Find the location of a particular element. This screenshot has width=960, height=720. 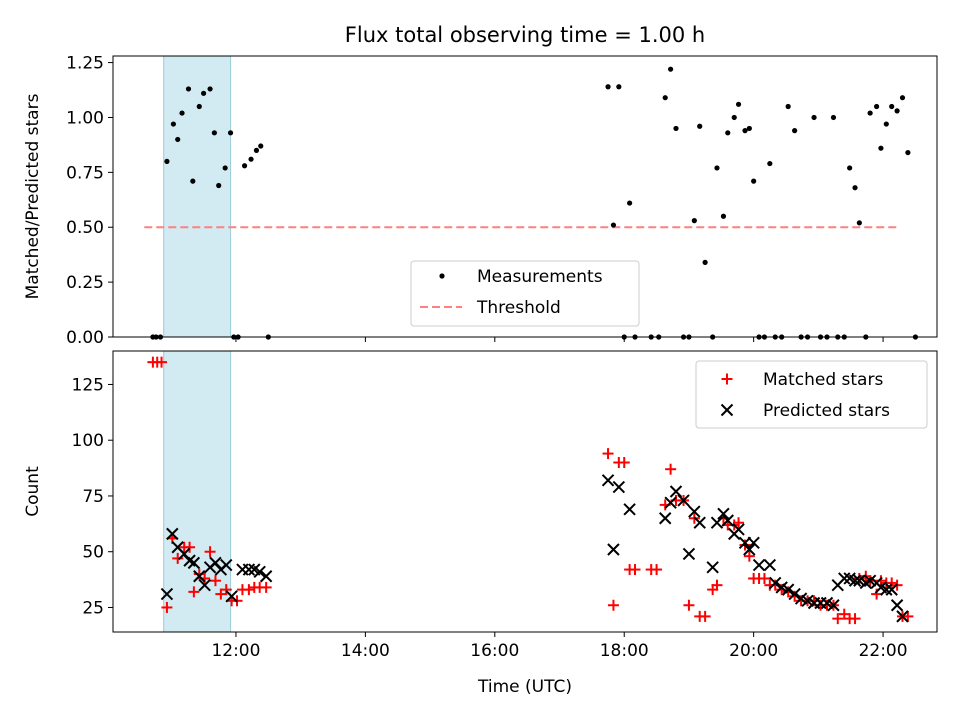

y-tick-label: 0.00 is located at coordinates (85, 338).